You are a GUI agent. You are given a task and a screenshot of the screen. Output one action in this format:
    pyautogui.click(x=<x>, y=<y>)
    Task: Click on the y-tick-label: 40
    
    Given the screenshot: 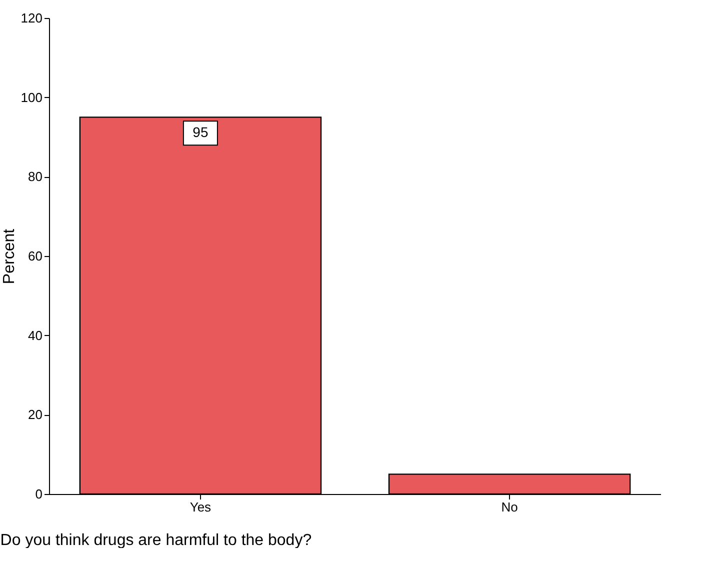 What is the action you would take?
    pyautogui.click(x=35, y=335)
    